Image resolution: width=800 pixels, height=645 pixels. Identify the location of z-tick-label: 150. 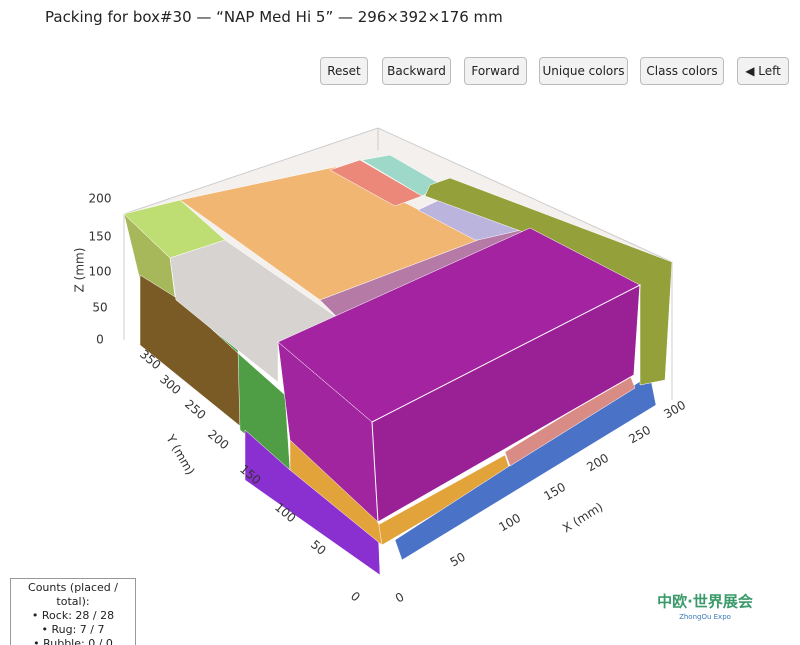
(100, 237).